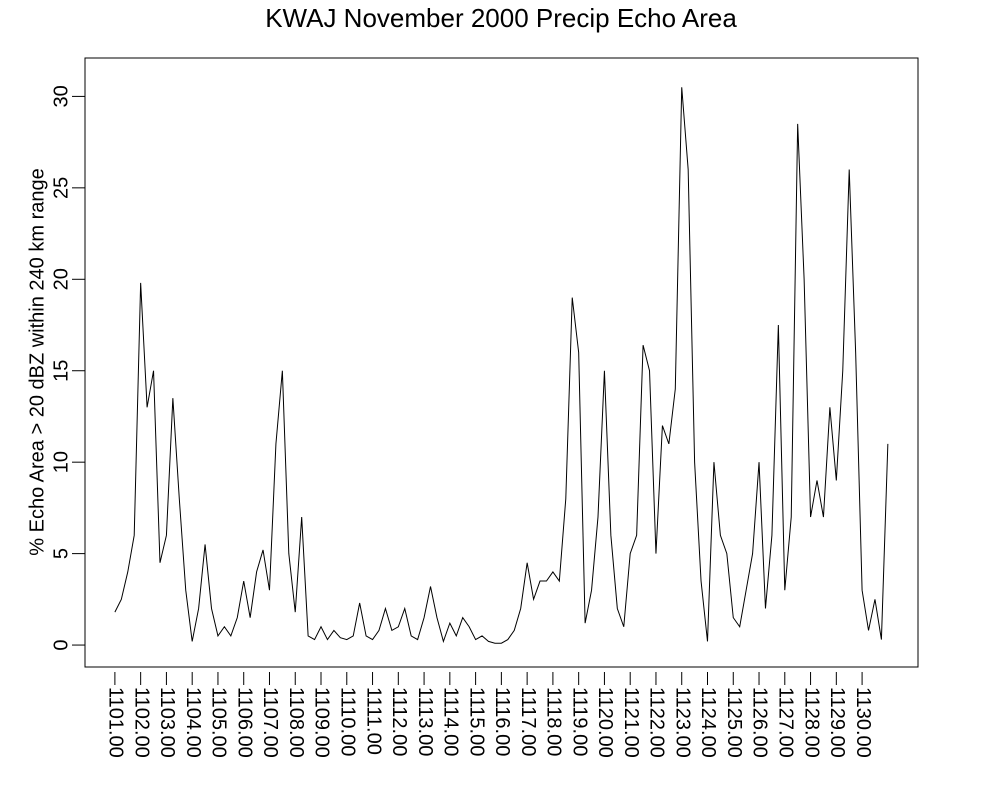 The width and height of the screenshot is (1003, 795). I want to click on x-tick-label: 1107.00, so click(270, 722).